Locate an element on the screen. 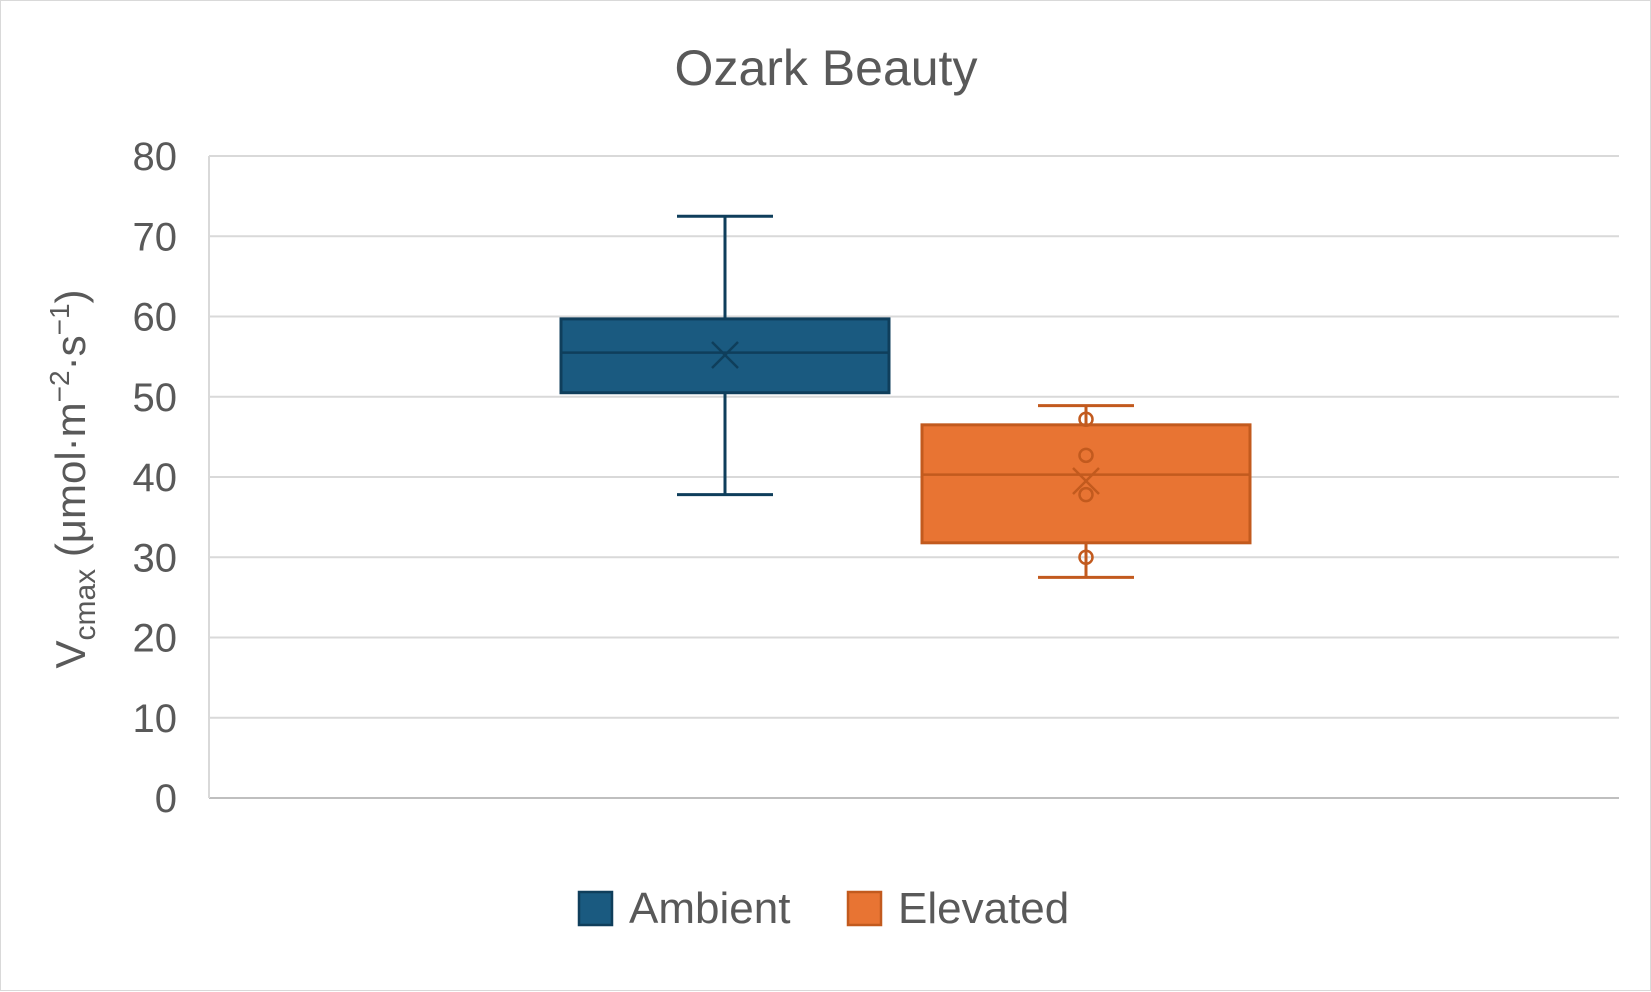  iqr-box is located at coordinates (1086, 484).